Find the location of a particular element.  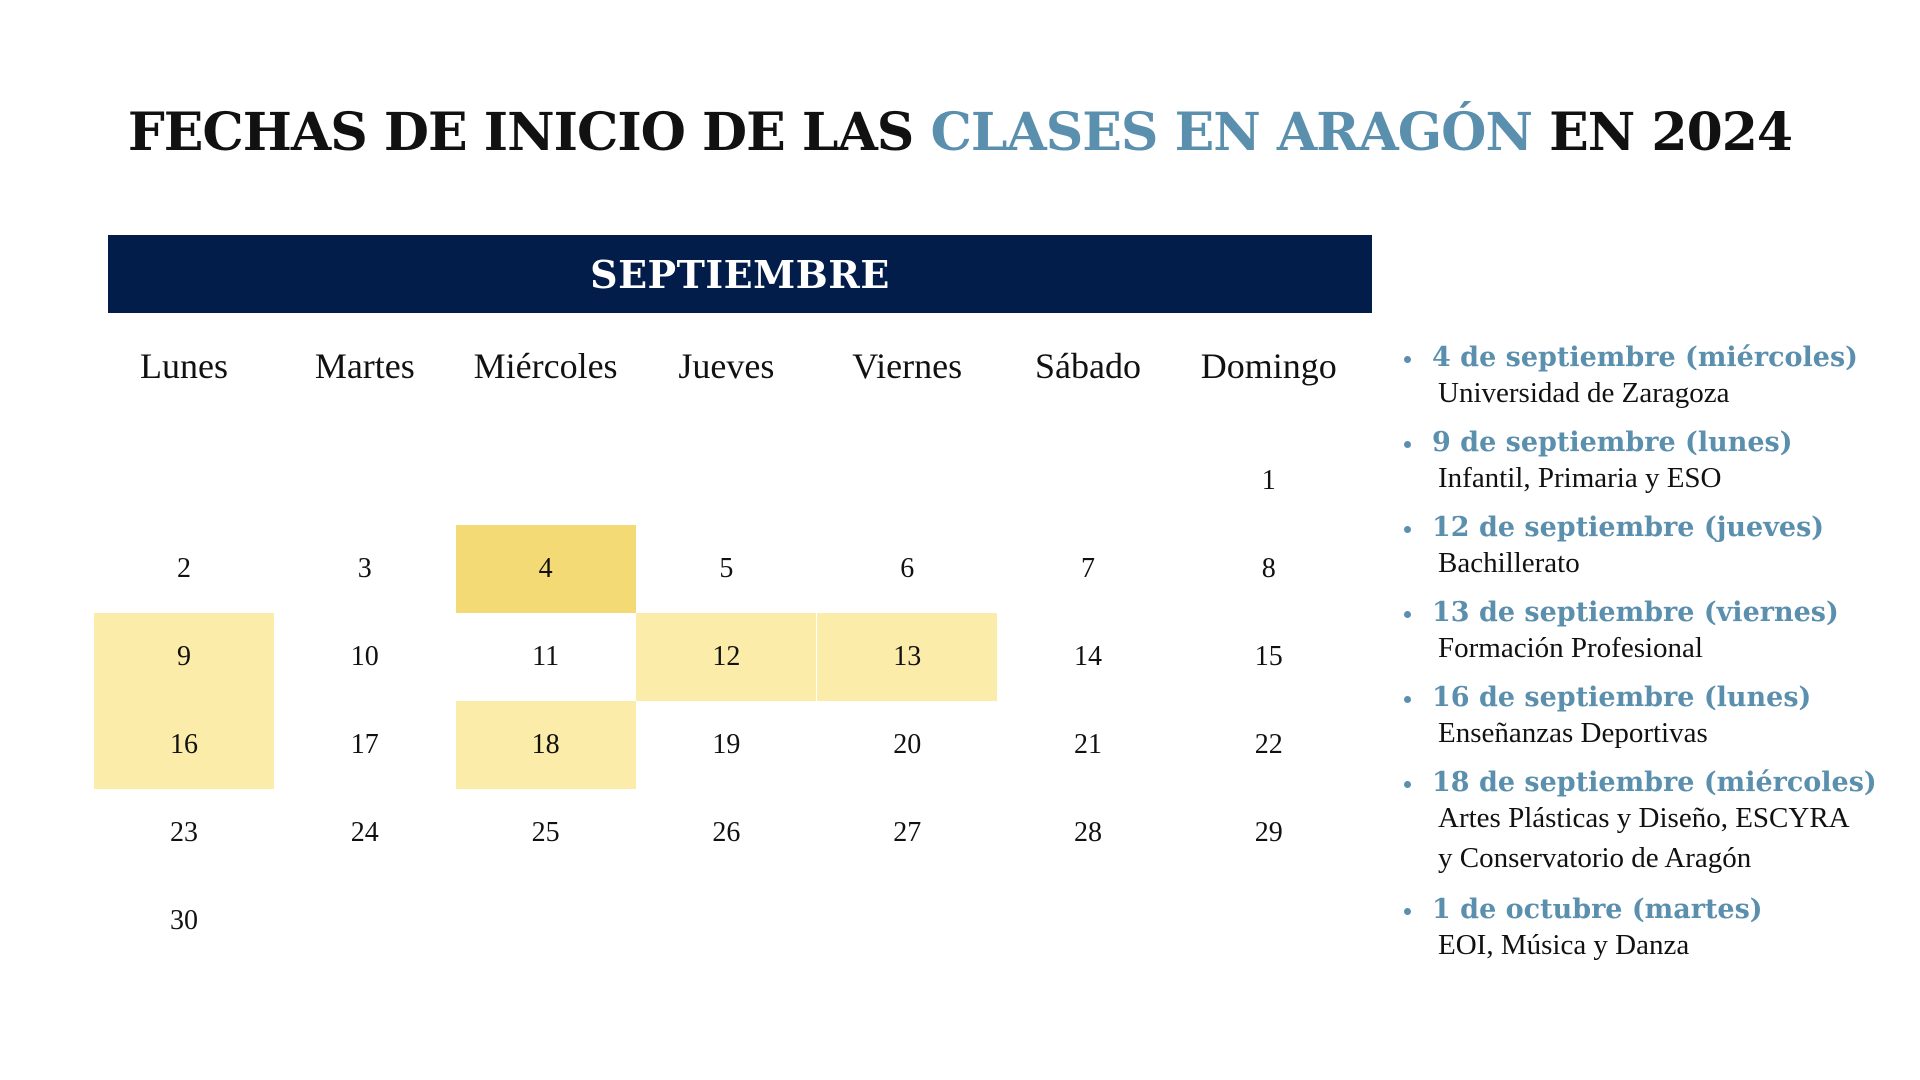

event-description: EOI, Música y Danza is located at coordinates (1564, 945).